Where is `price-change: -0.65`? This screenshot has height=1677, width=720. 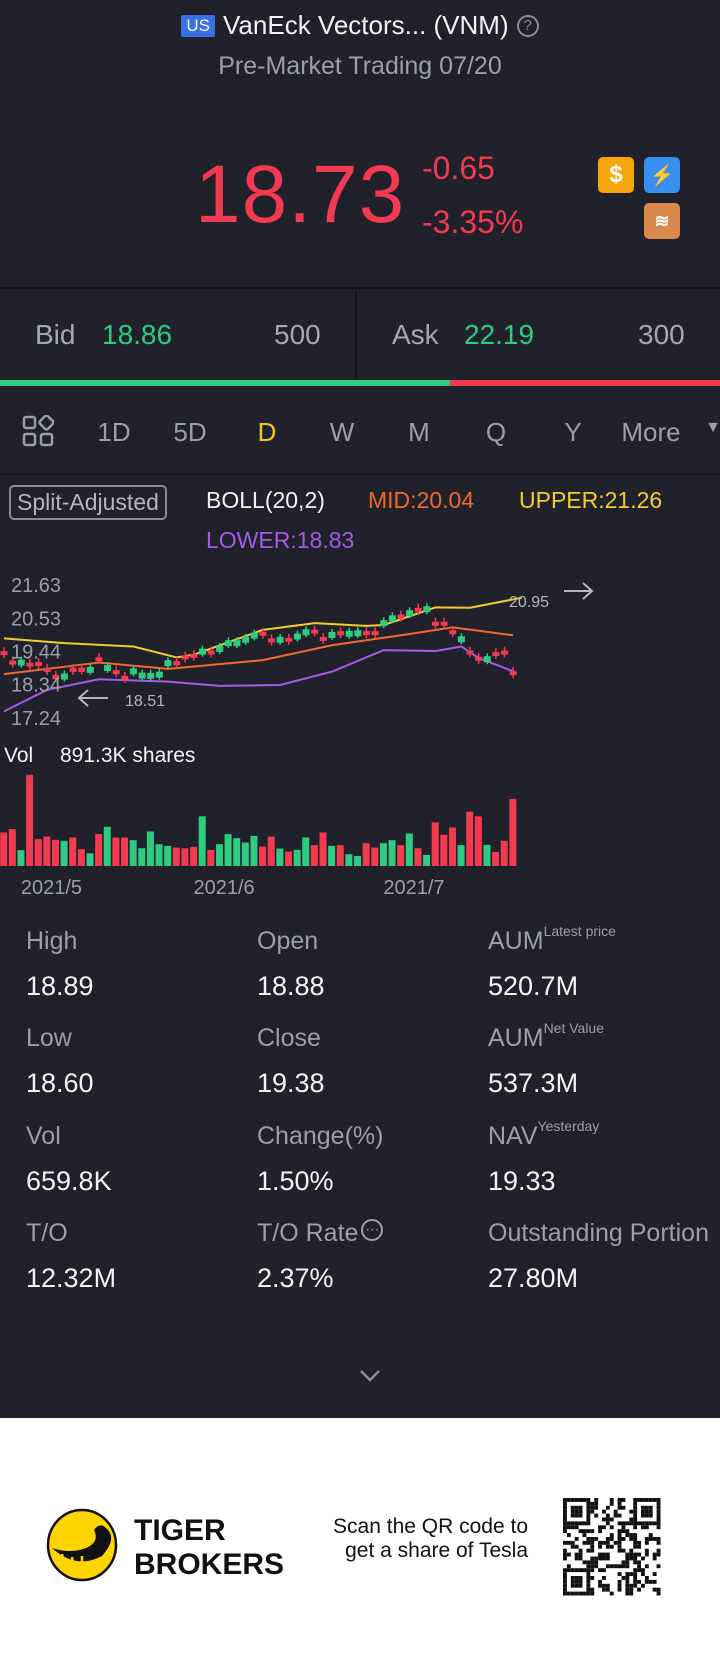 price-change: -0.65 is located at coordinates (458, 168).